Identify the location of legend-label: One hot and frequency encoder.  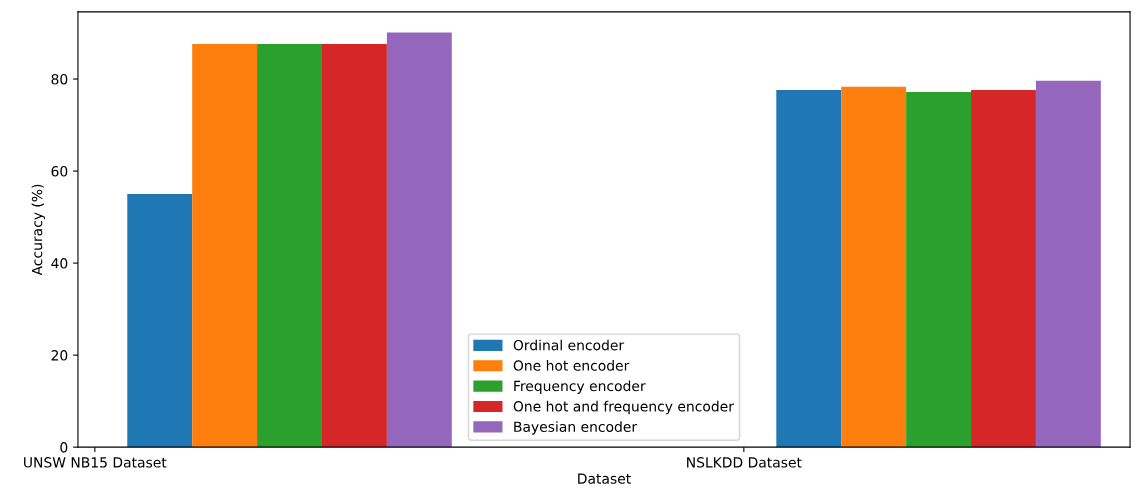
(623, 407).